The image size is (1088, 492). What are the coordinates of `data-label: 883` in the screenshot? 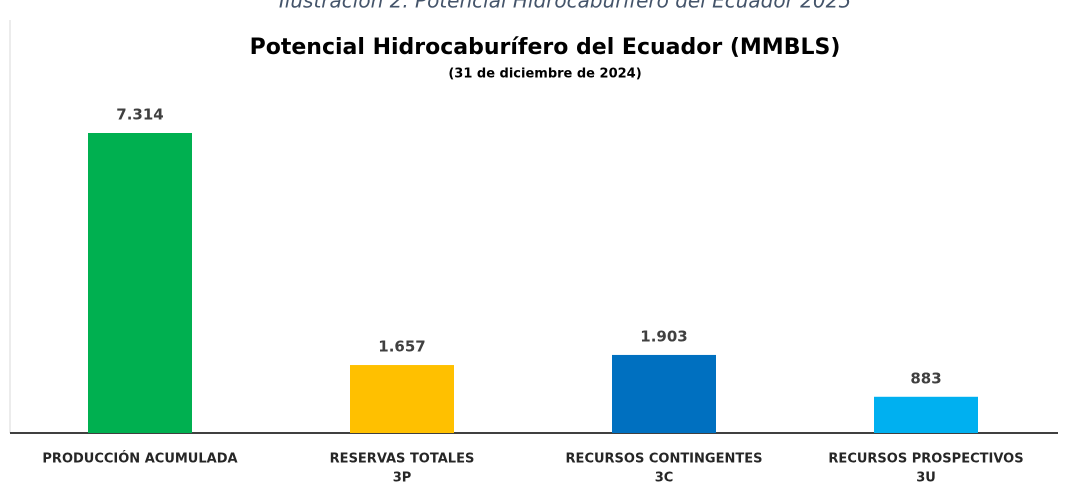 It's located at (925, 378).